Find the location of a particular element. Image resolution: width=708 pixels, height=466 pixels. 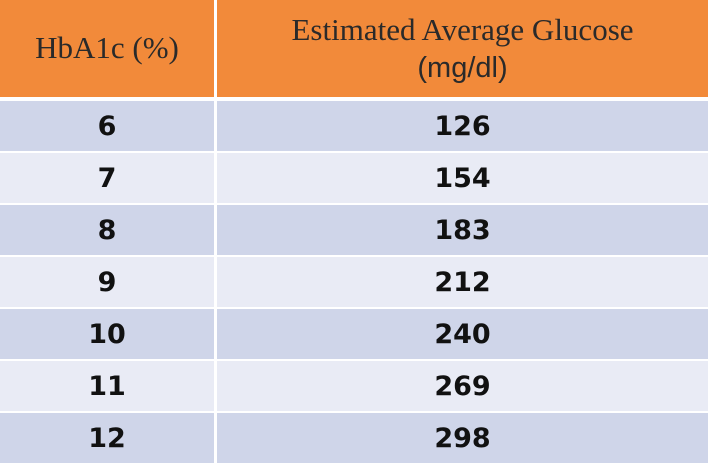

table-row: 11 269 is located at coordinates (354, 386).